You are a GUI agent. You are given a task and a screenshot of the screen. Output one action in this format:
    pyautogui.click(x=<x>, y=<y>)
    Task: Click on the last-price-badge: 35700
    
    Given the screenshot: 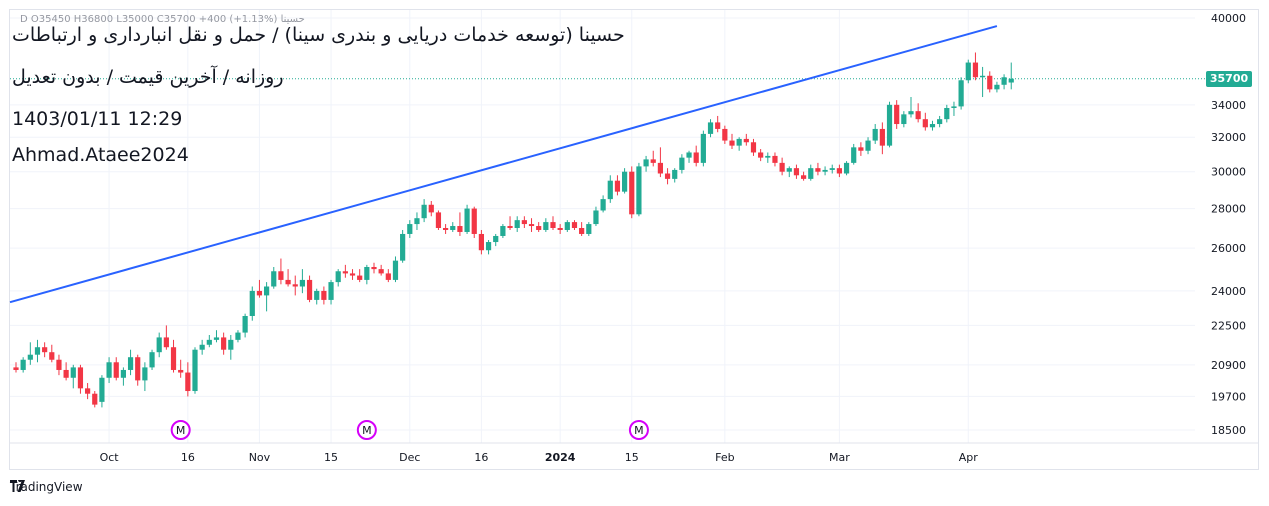 What is the action you would take?
    pyautogui.click(x=1229, y=78)
    